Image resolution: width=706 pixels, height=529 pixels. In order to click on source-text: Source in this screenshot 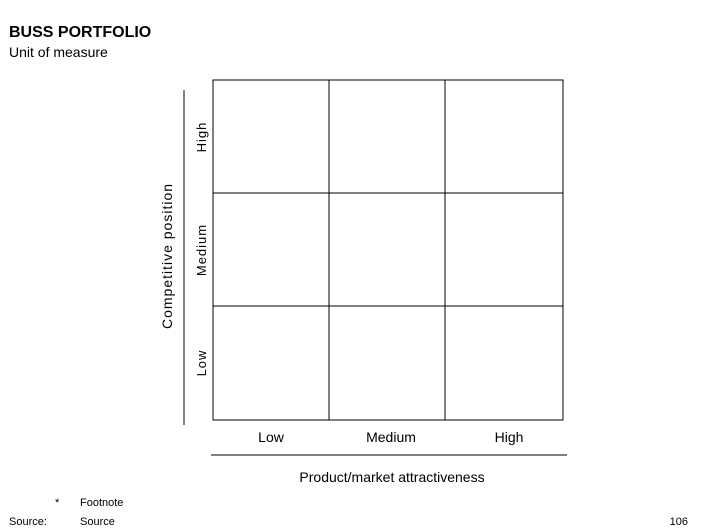, I will do `click(97, 522)`.